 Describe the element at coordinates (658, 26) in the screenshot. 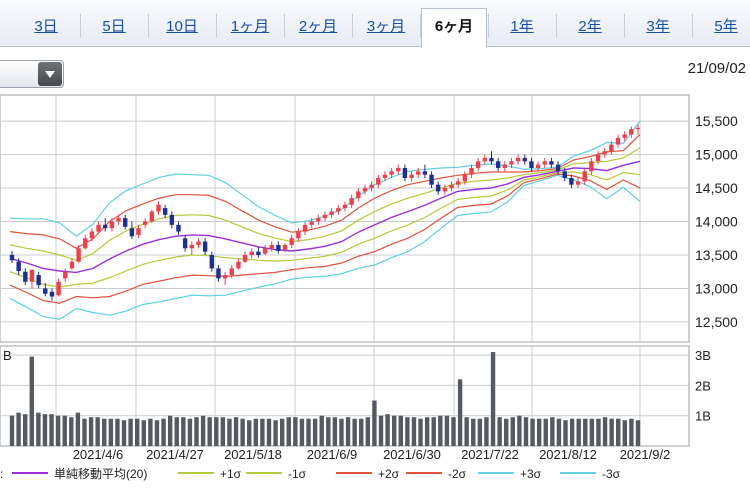

I see `tab-3年: 3年` at that location.